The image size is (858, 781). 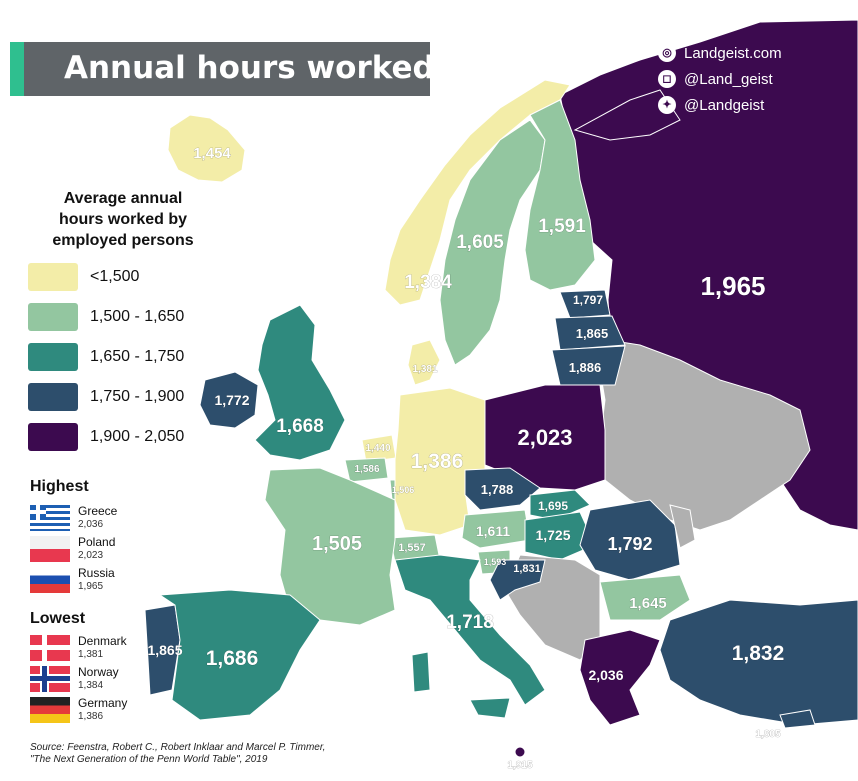 What do you see at coordinates (553, 506) in the screenshot?
I see `region-value-label-slovakia: 1,695` at bounding box center [553, 506].